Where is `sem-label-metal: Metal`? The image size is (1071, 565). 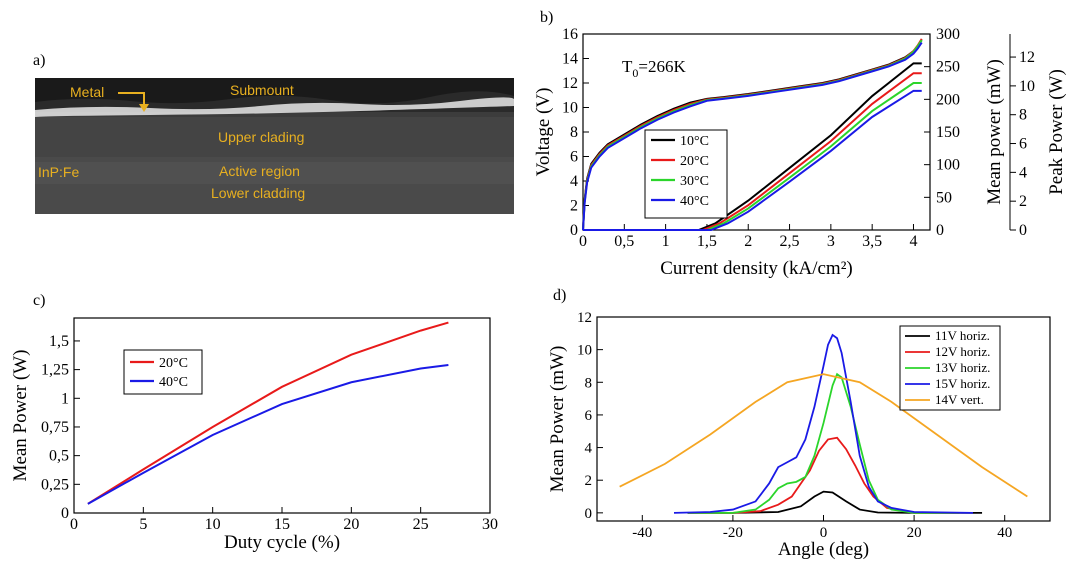
sem-label-metal: Metal is located at coordinates (87, 92).